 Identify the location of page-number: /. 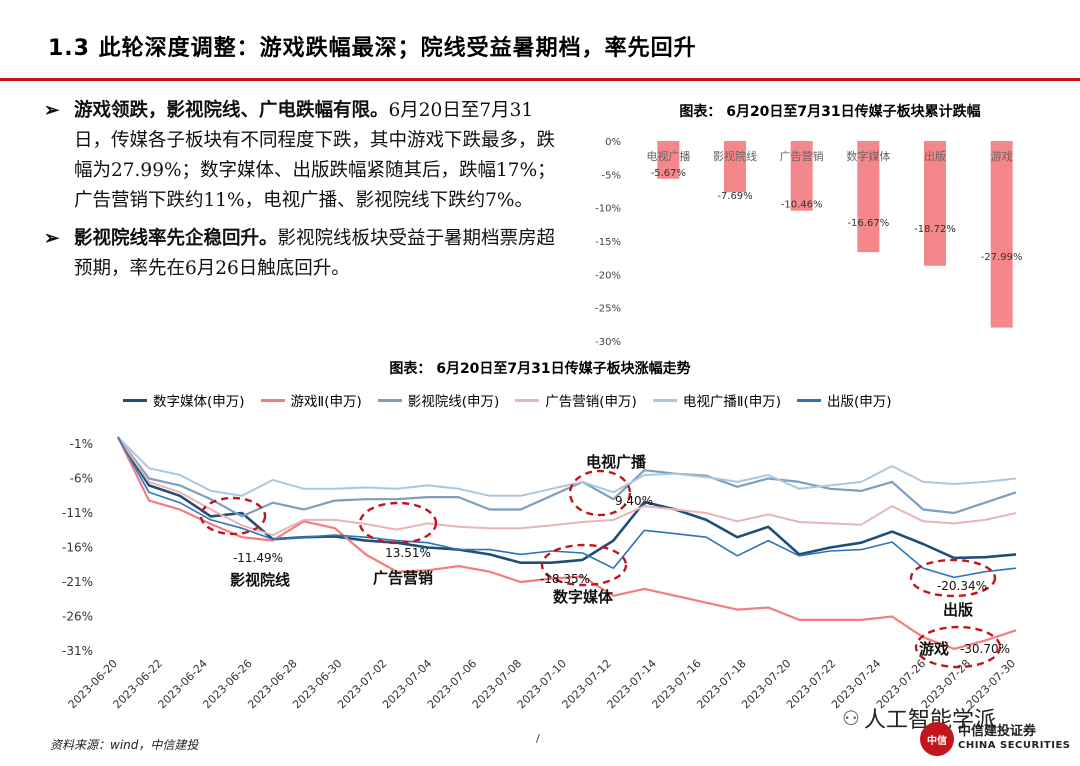
(538, 738).